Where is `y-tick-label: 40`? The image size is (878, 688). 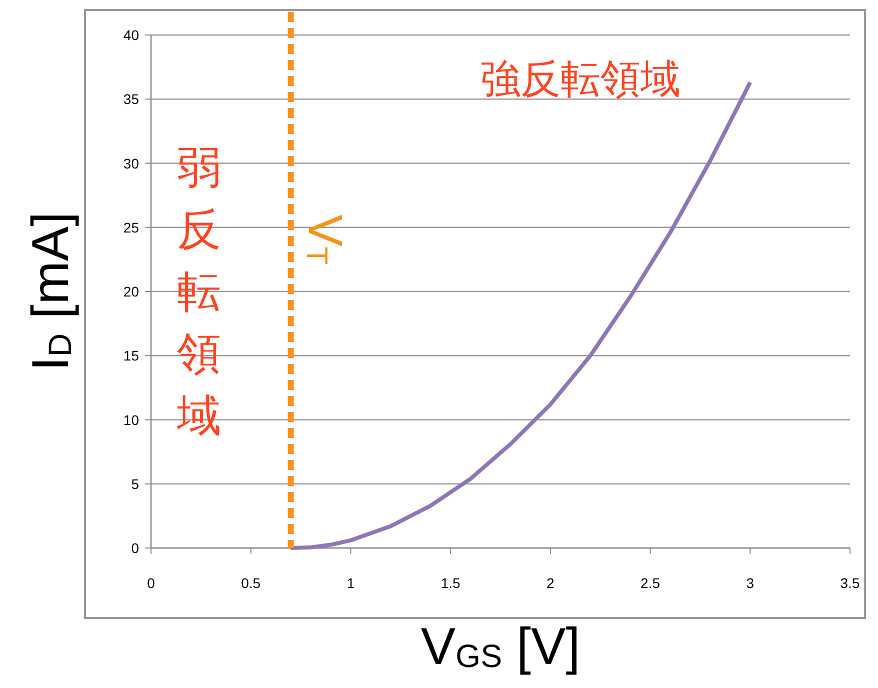 y-tick-label: 40 is located at coordinates (131, 35).